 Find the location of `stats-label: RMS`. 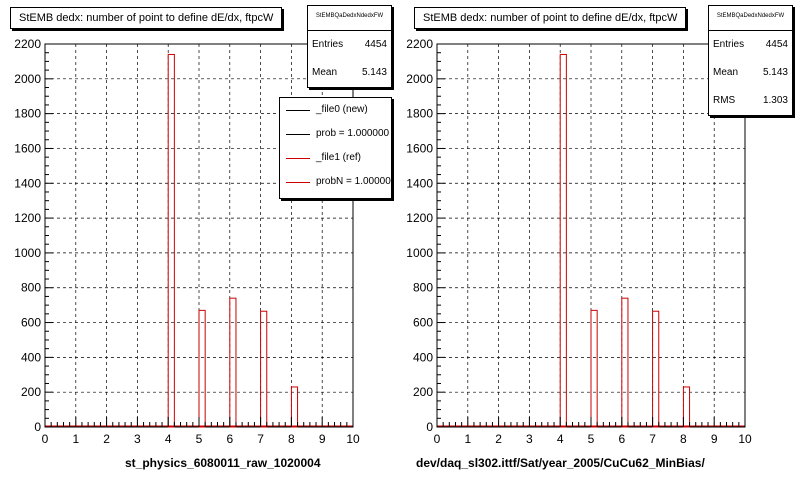

stats-label: RMS is located at coordinates (724, 100).